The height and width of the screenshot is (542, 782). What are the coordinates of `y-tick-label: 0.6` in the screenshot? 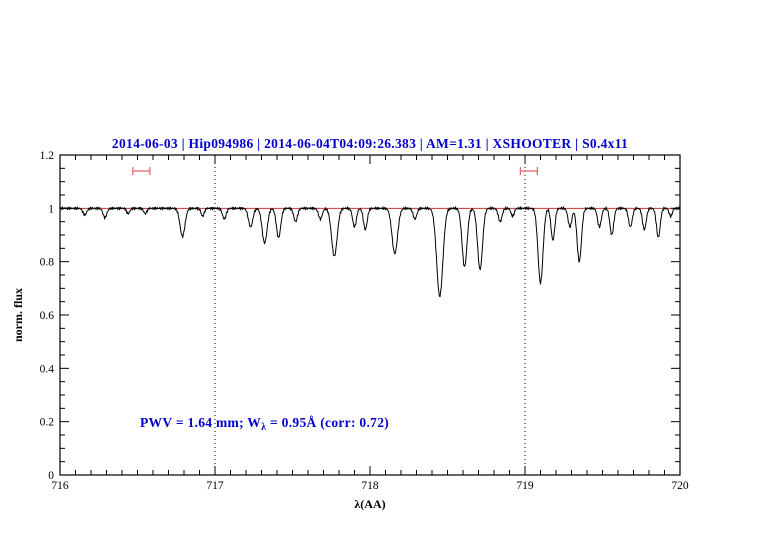 It's located at (47, 316).